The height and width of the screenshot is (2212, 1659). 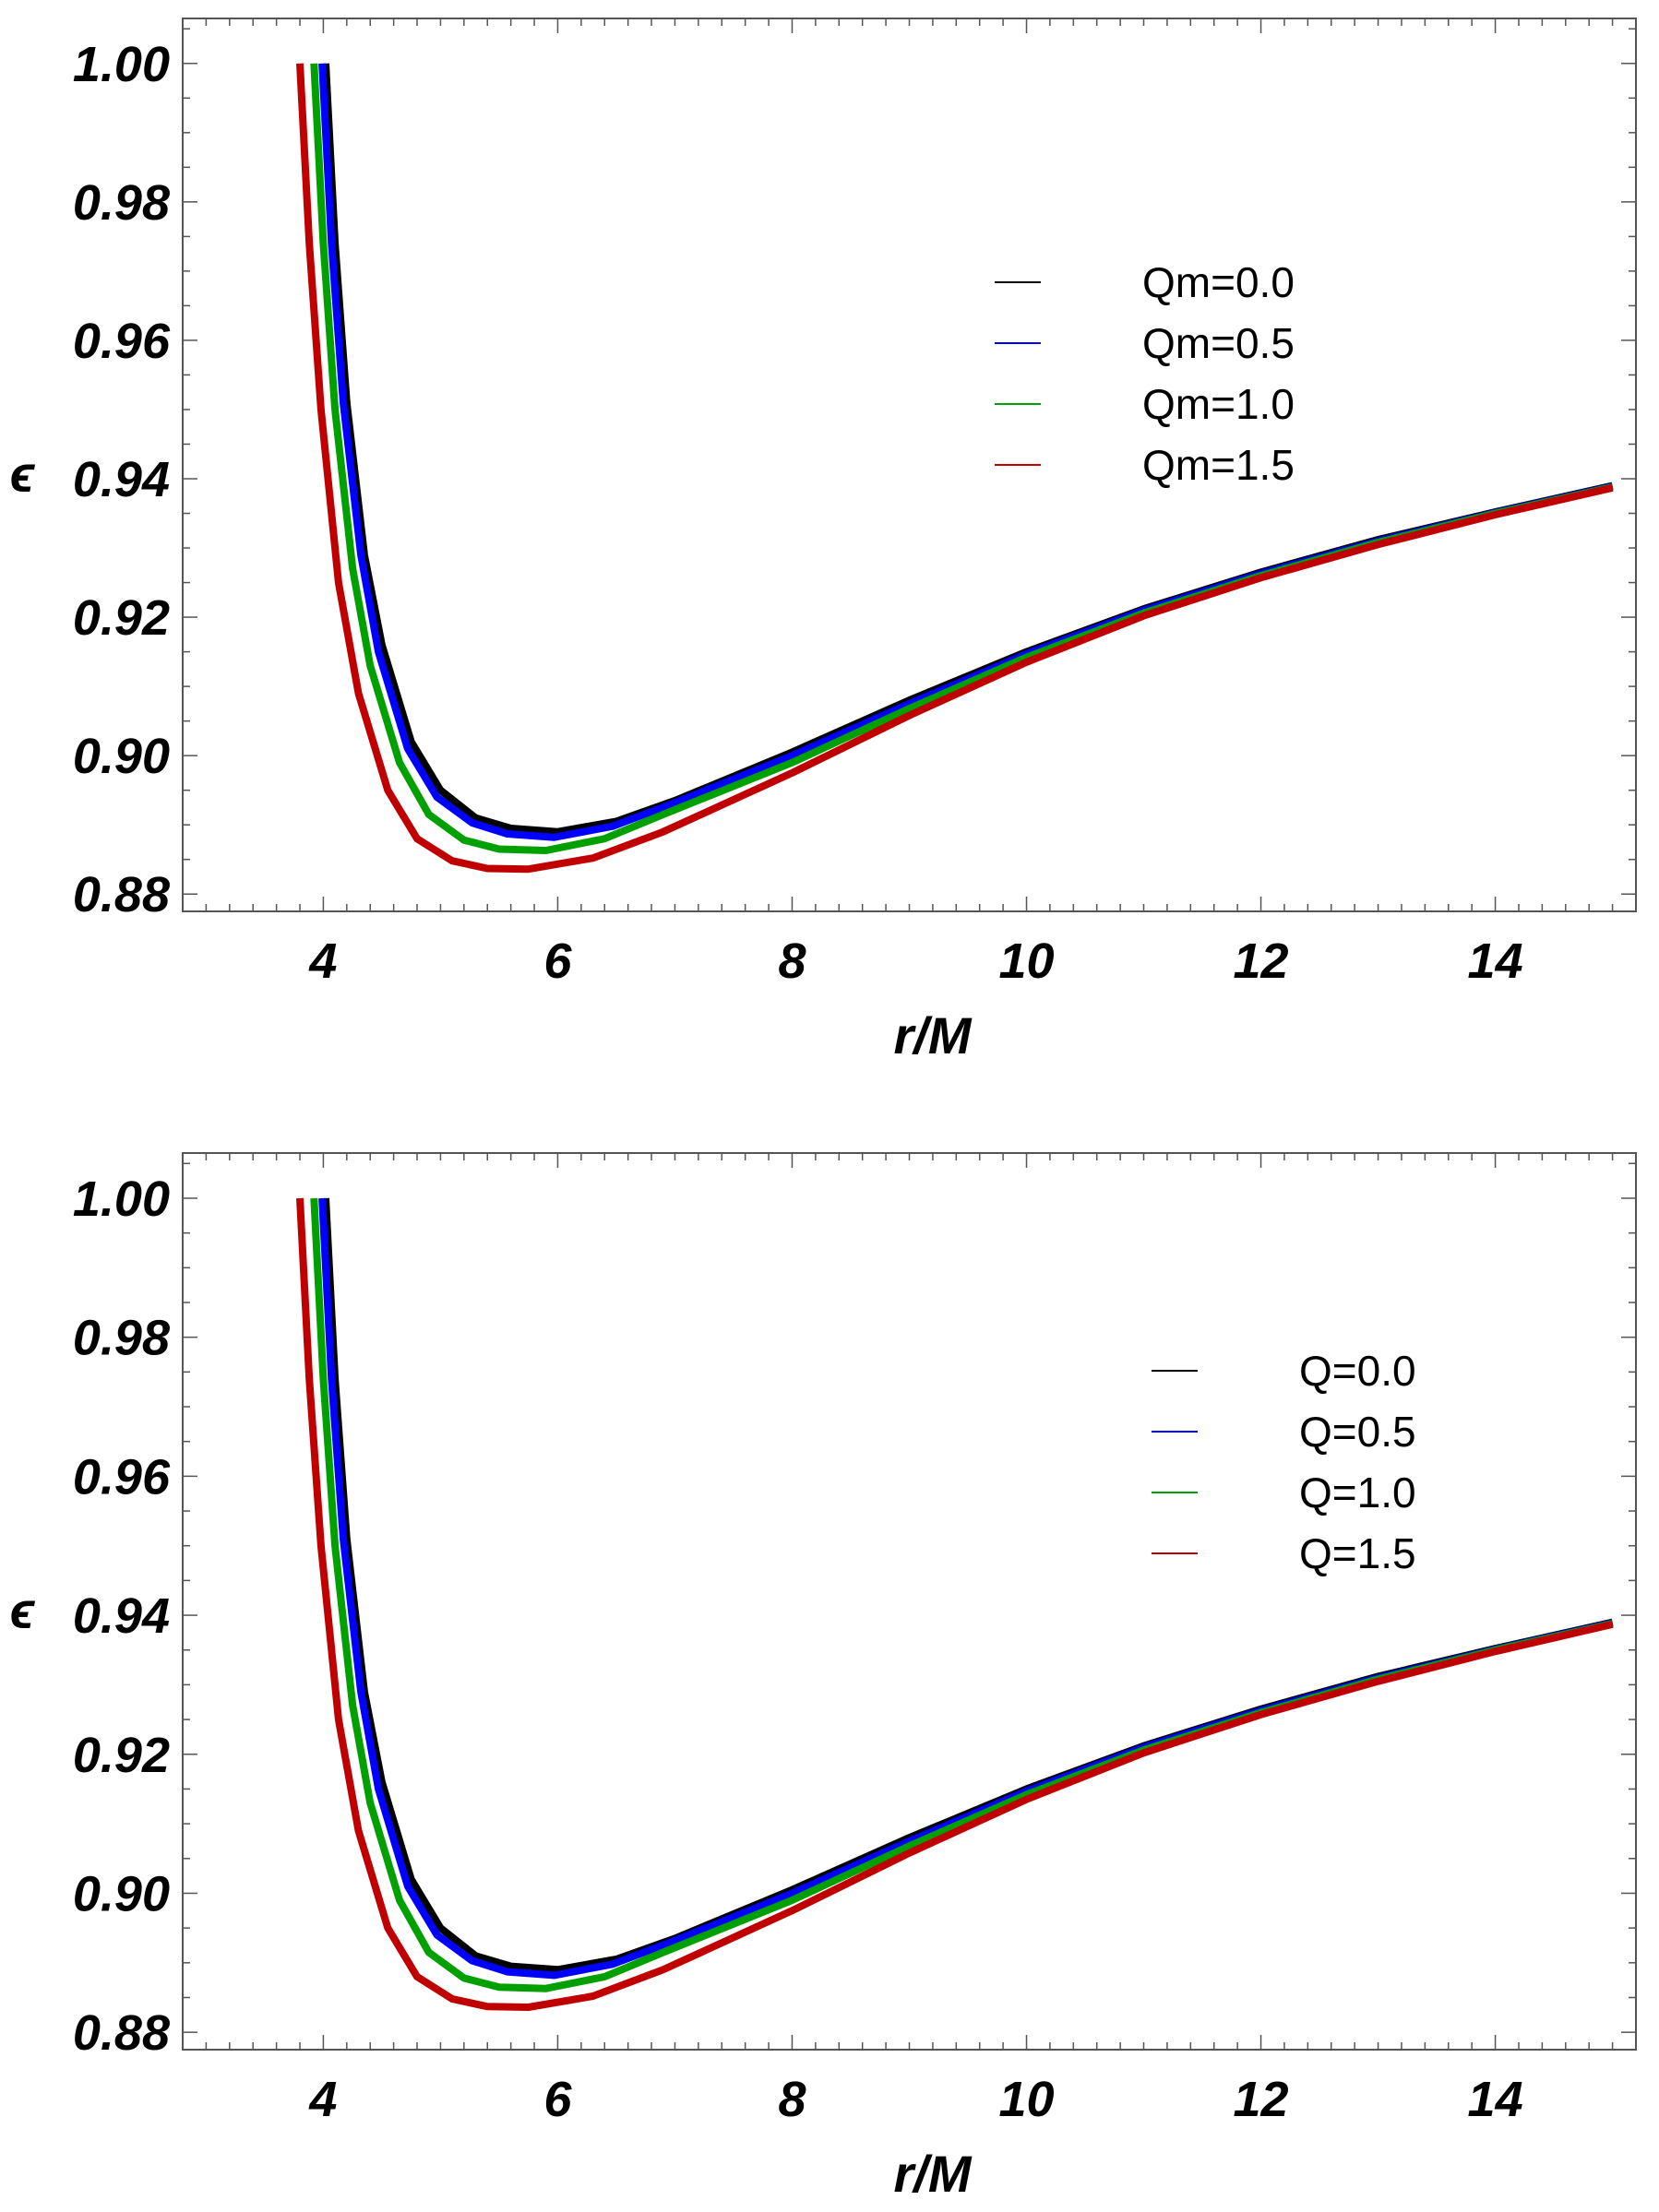 What do you see at coordinates (1357, 1553) in the screenshot?
I see `legend-label: Q=1.5` at bounding box center [1357, 1553].